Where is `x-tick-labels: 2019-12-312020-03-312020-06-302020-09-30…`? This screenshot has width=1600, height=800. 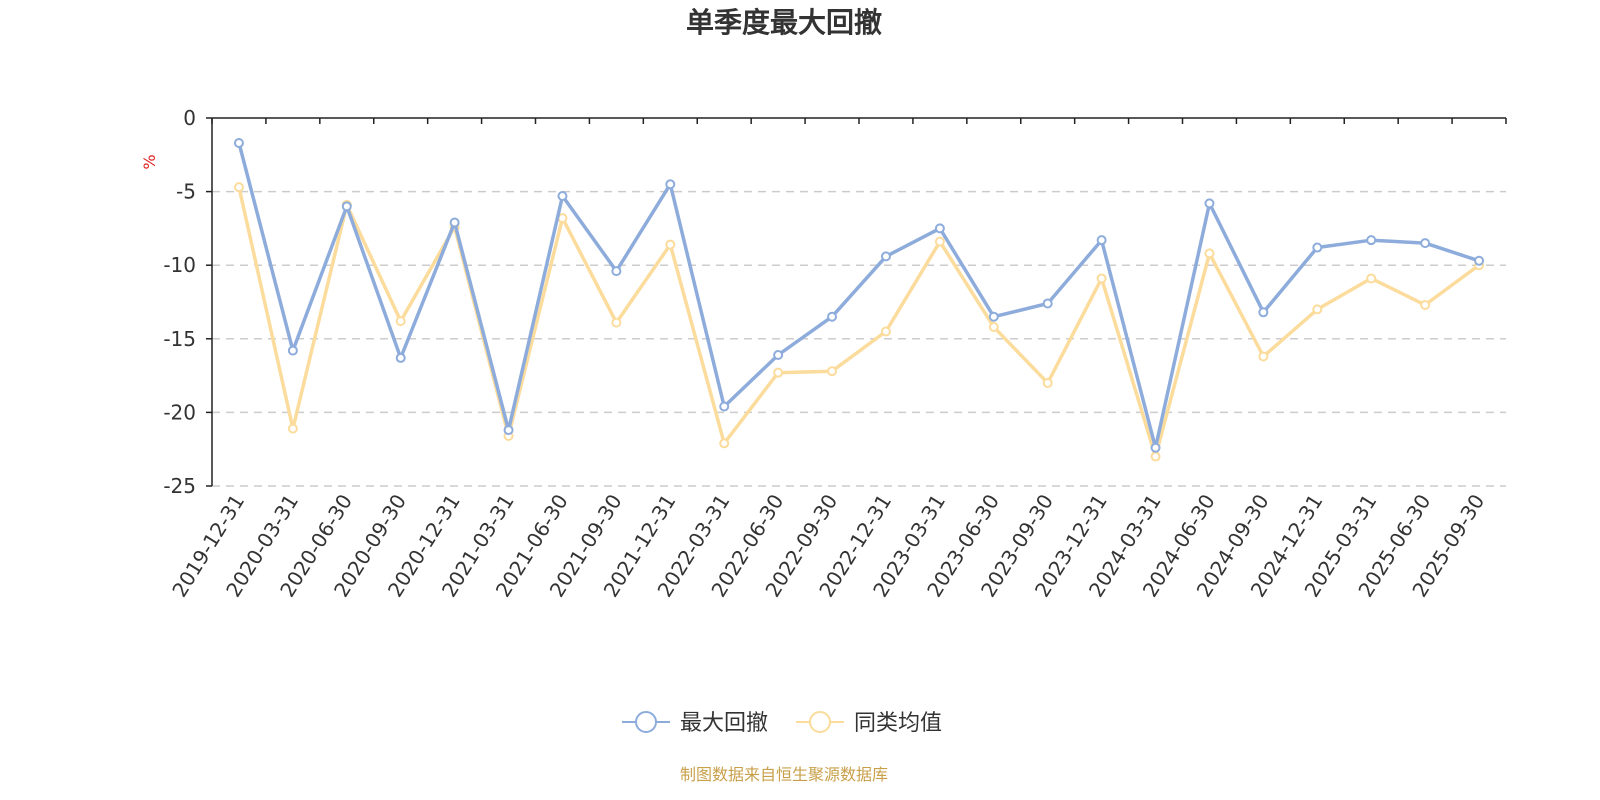
x-tick-labels: 2019-12-312020-03-312020-06-302020-09-30… is located at coordinates (828, 545).